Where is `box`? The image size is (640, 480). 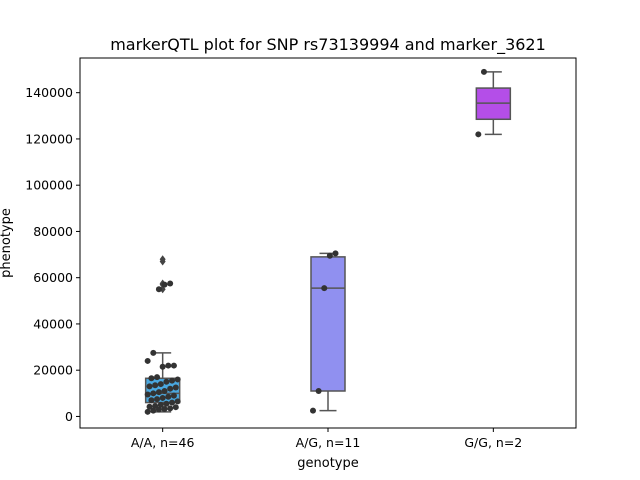 box is located at coordinates (328, 324).